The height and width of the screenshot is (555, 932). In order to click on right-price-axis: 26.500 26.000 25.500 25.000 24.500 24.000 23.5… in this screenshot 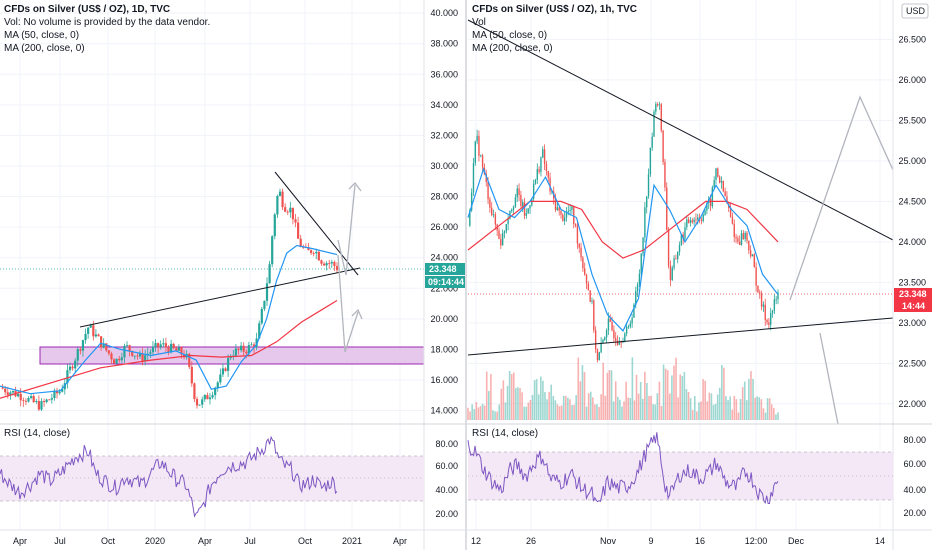, I will do `click(912, 221)`.